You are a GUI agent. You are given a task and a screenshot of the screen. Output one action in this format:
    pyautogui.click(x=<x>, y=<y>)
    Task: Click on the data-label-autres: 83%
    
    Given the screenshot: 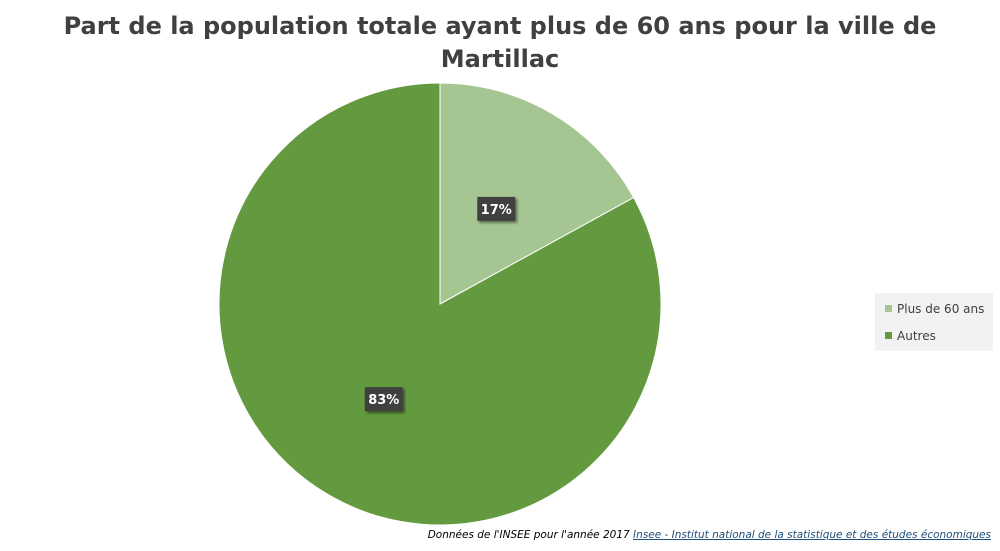 What is the action you would take?
    pyautogui.click(x=383, y=399)
    